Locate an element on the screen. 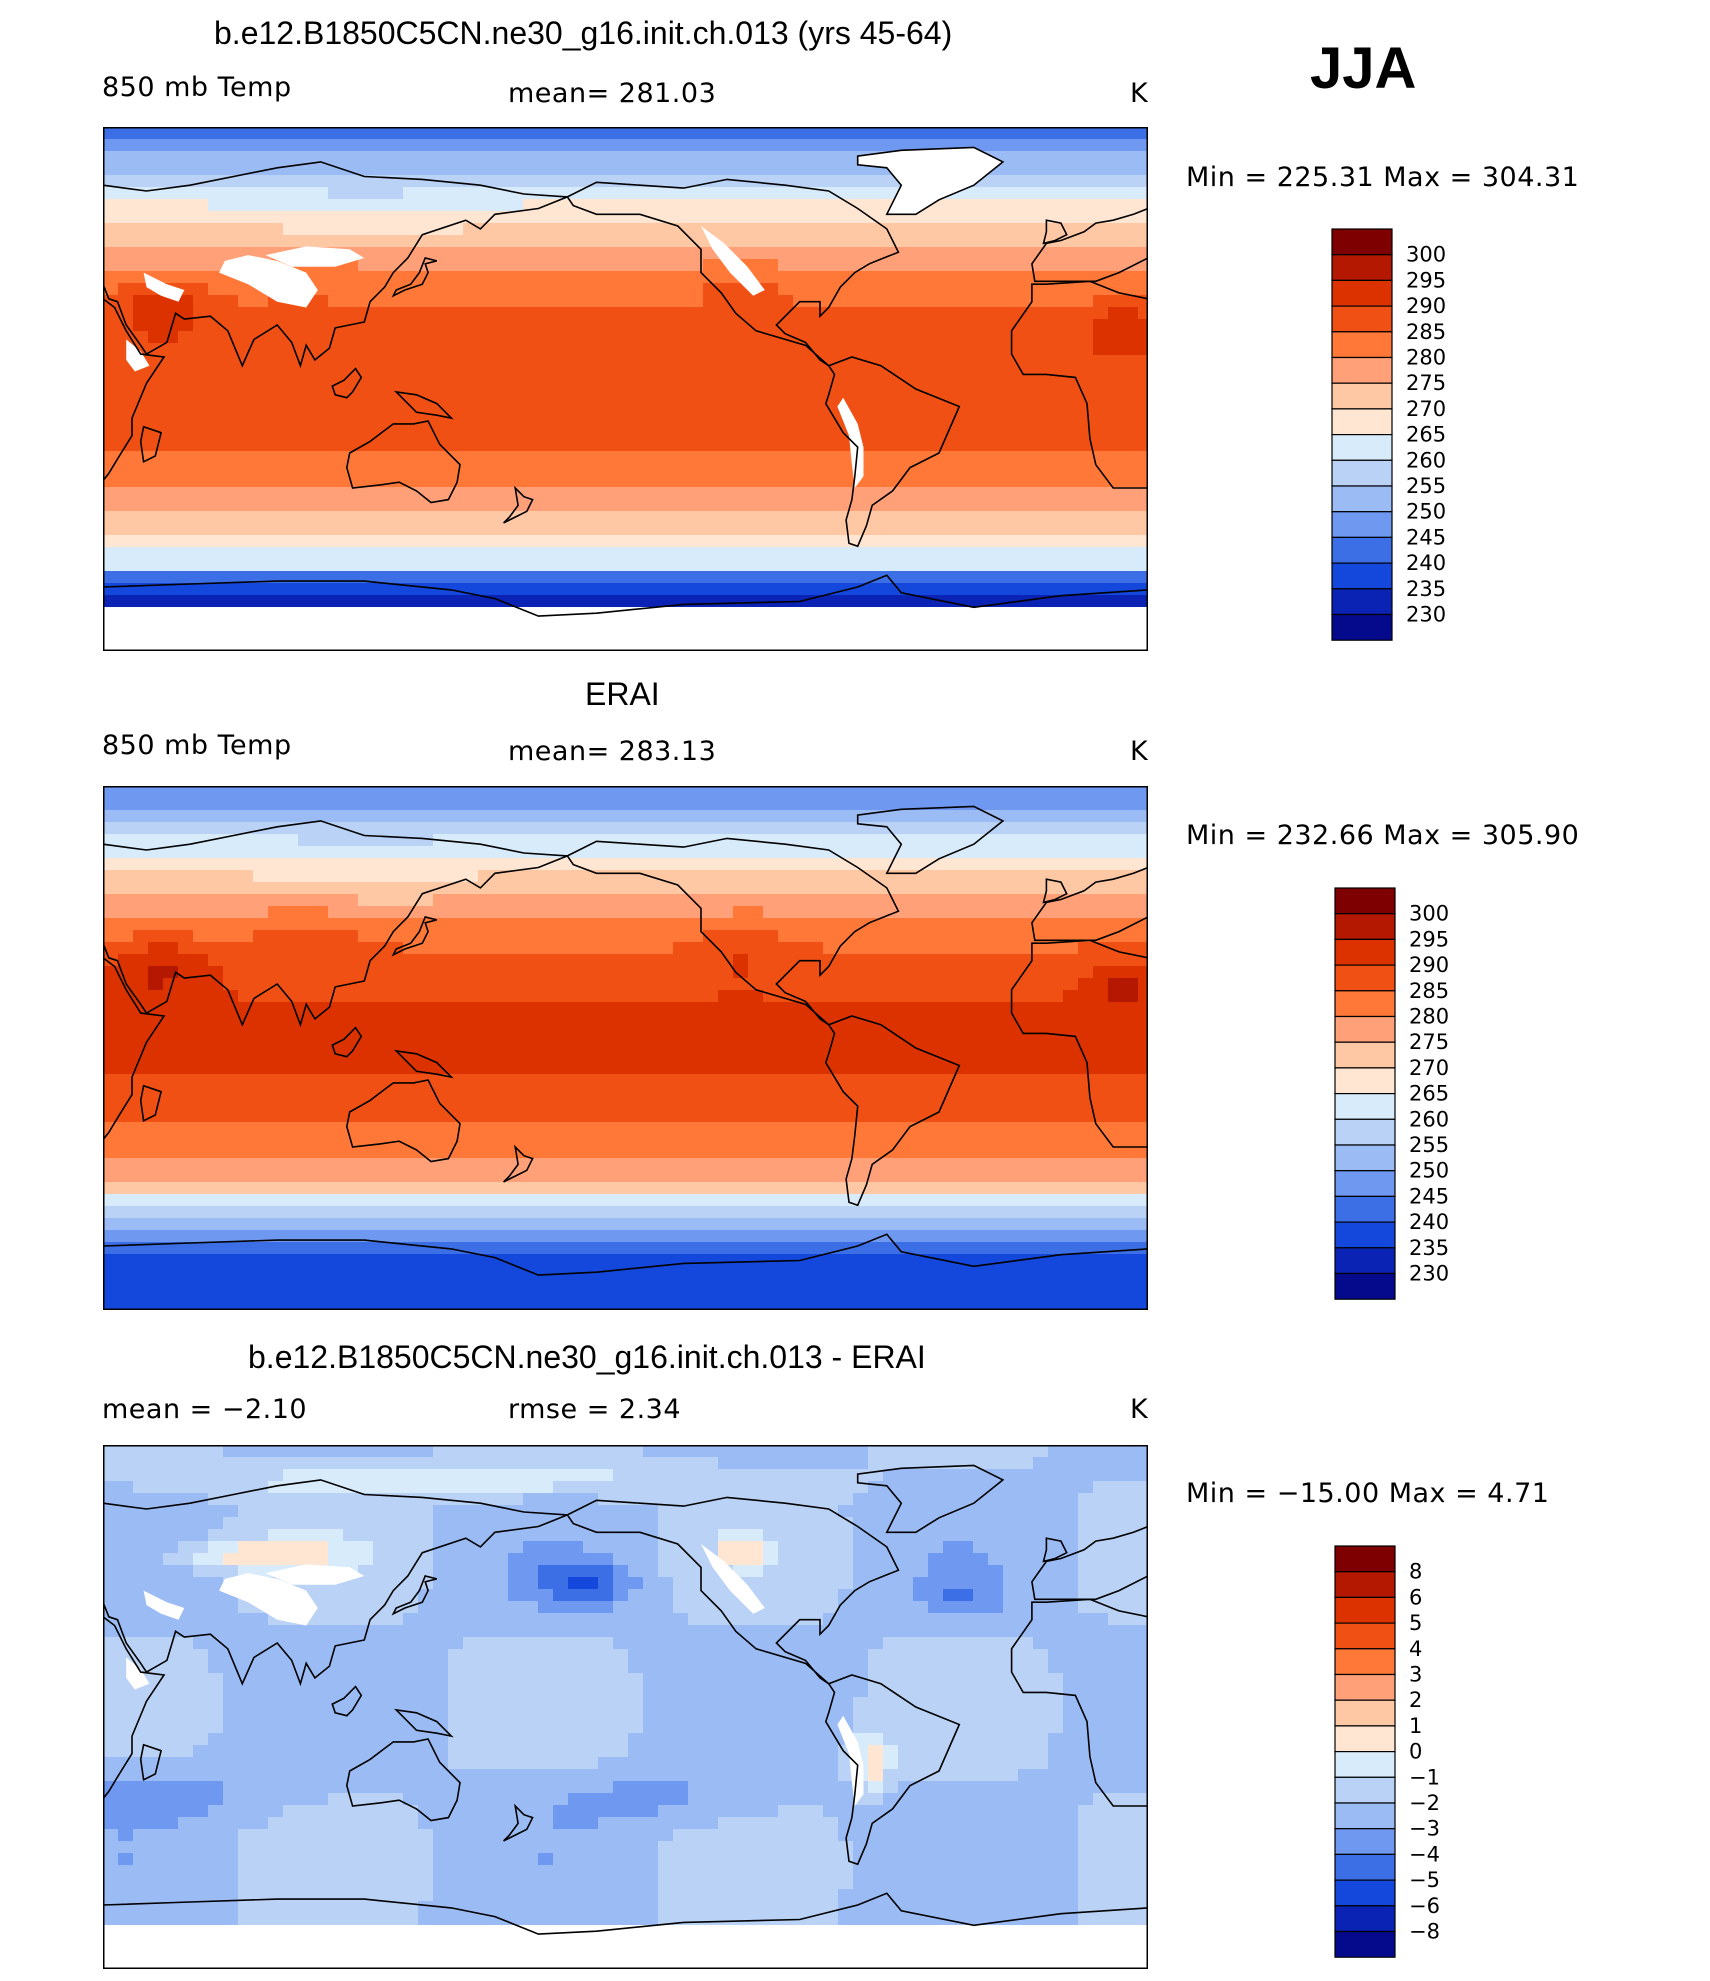 The height and width of the screenshot is (1981, 1710). colorbar-tick-label: 250 is located at coordinates (1426, 512).